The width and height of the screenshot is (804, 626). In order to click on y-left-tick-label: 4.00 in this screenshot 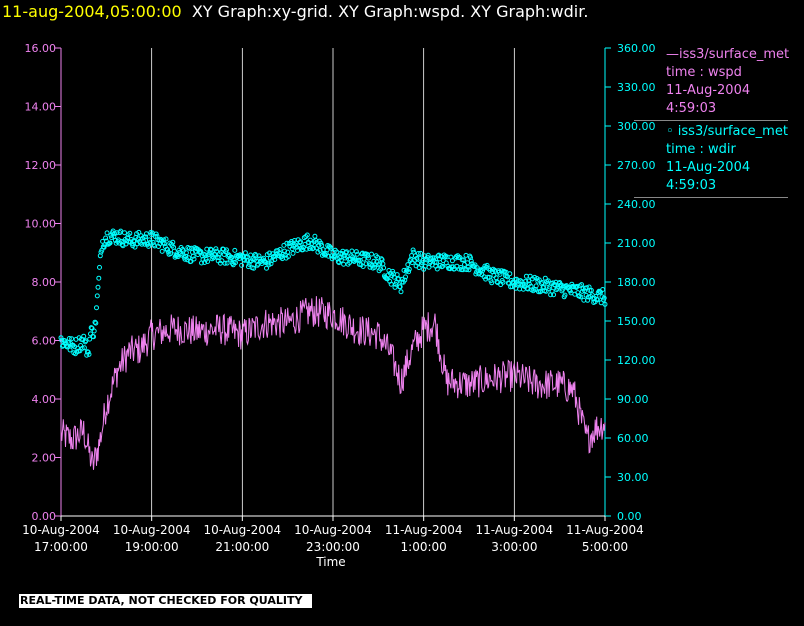, I will do `click(44, 399)`.